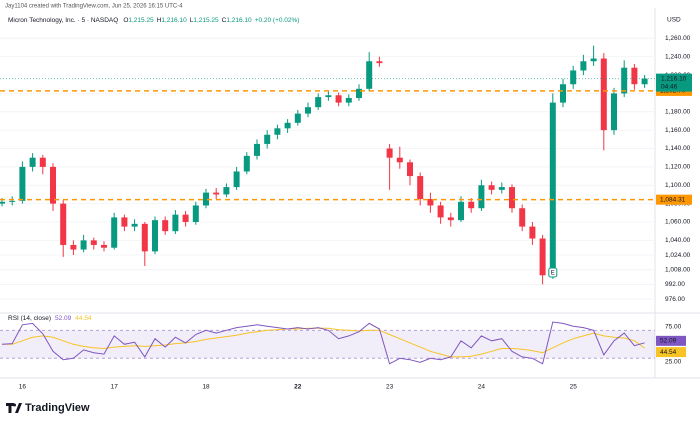 This screenshot has height=423, width=700. Describe the element at coordinates (678, 269) in the screenshot. I see `y-tick-label: 1,008.00` at that location.